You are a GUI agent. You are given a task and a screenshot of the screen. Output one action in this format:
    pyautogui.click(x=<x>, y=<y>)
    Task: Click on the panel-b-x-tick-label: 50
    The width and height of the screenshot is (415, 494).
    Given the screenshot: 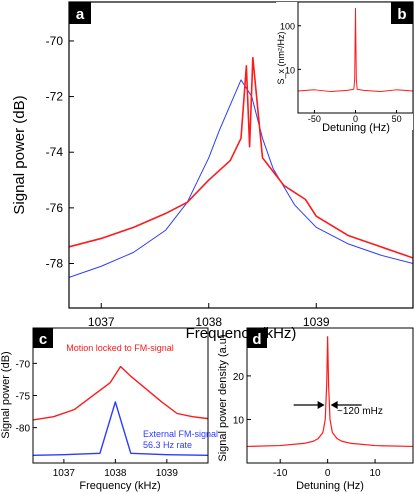 What is the action you would take?
    pyautogui.click(x=397, y=119)
    